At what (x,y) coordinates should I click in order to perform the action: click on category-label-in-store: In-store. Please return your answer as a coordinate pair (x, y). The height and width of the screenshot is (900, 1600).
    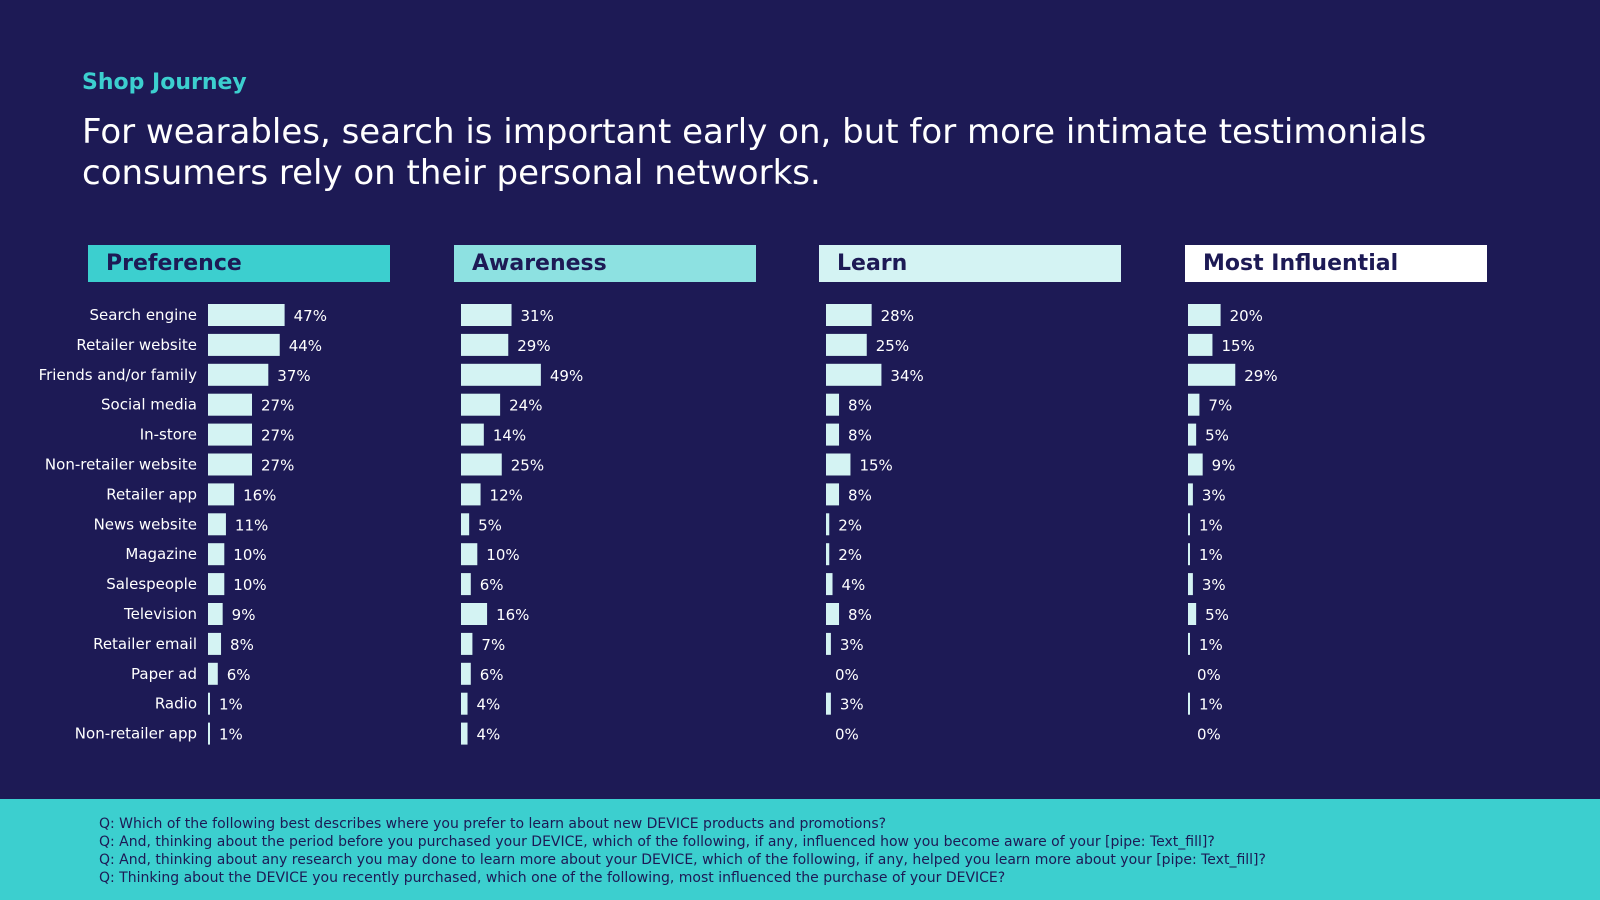
    Looking at the image, I should click on (168, 435).